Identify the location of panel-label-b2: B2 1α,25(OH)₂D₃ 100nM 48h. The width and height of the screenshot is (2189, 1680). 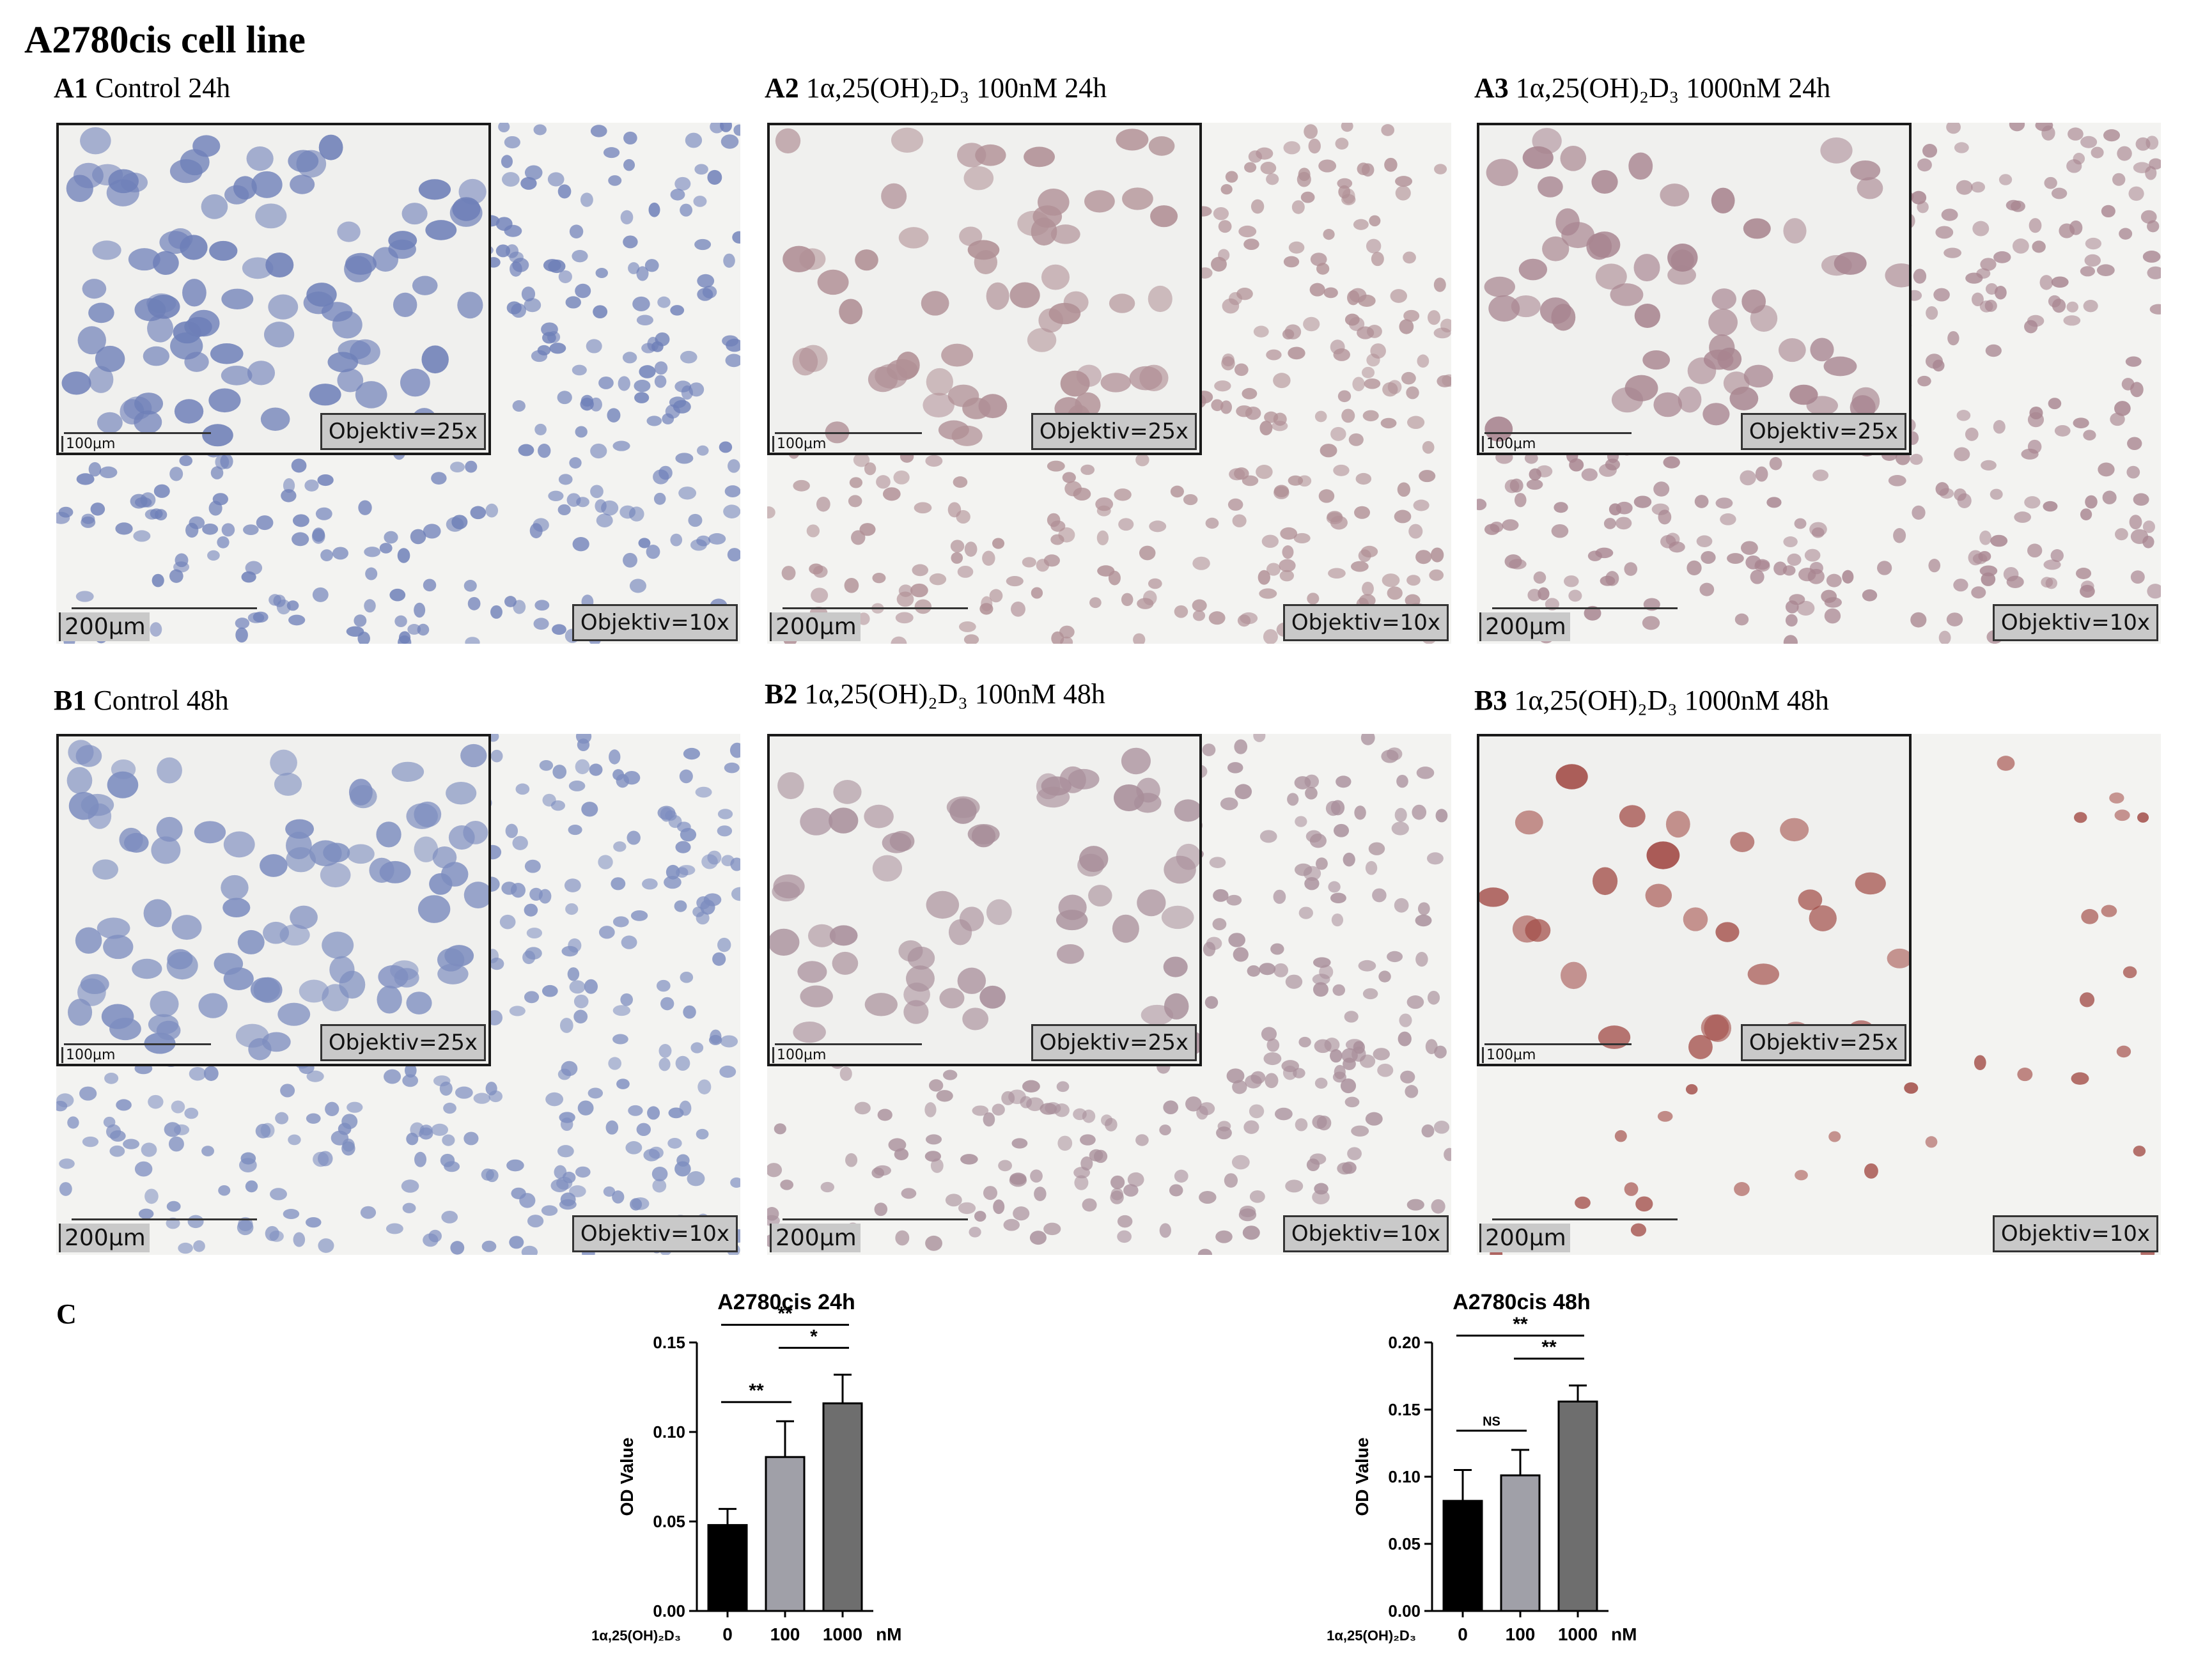
(935, 694).